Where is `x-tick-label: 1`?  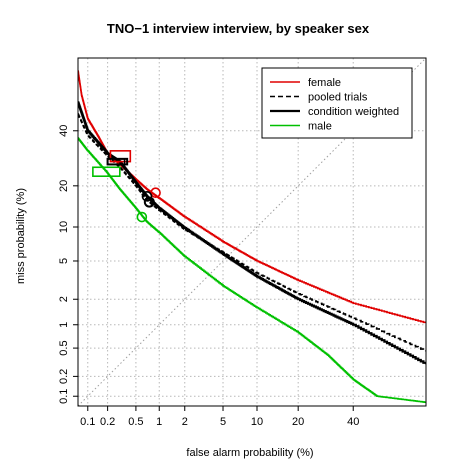 x-tick-label: 1 is located at coordinates (159, 422).